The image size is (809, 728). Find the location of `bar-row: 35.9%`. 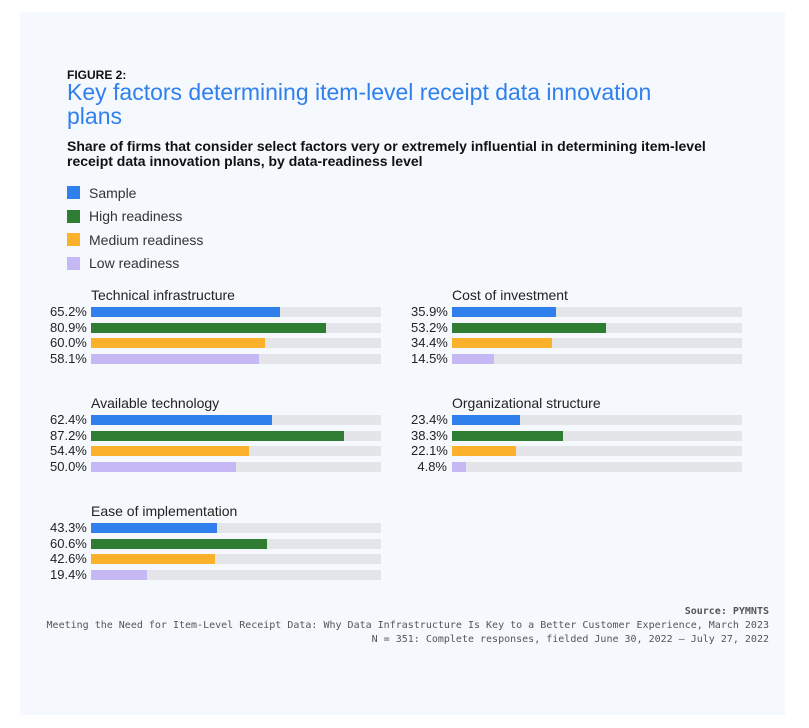

bar-row: 35.9% is located at coordinates (581, 311).